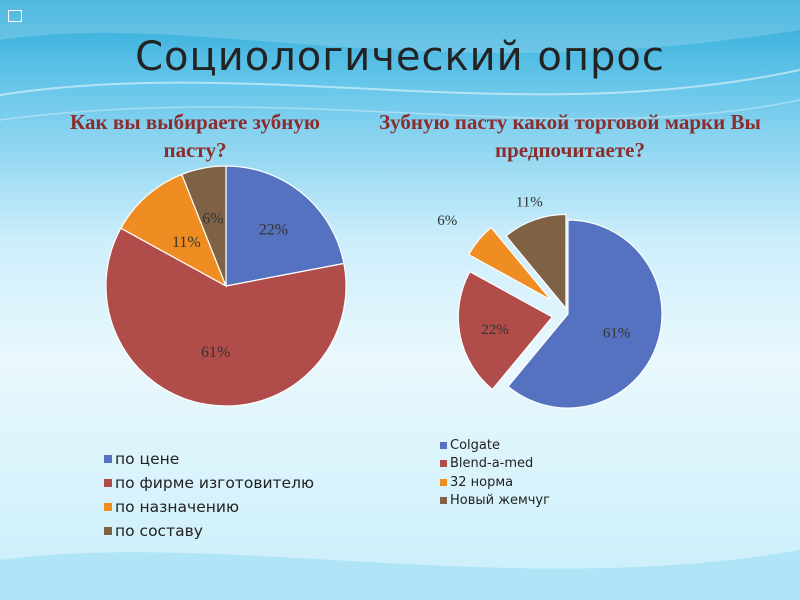 The image size is (800, 600). What do you see at coordinates (273, 230) in the screenshot?
I see `chart1-data-label-0: 22%` at bounding box center [273, 230].